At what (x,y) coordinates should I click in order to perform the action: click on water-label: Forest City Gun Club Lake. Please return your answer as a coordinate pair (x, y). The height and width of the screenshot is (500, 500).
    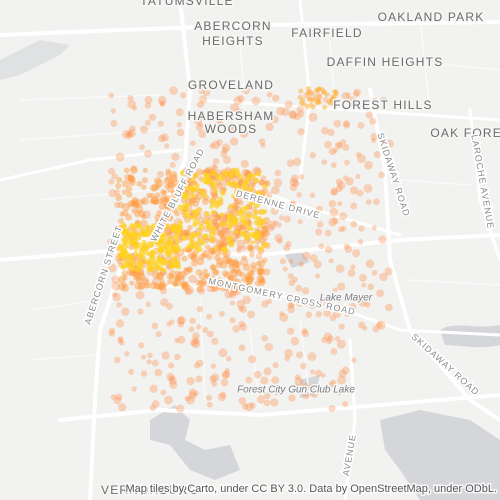
    Looking at the image, I should click on (296, 390).